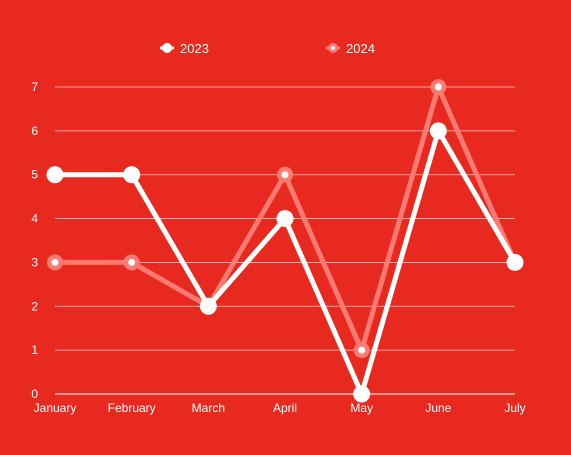 Image resolution: width=571 pixels, height=455 pixels. I want to click on legend-label-2024: 2024, so click(360, 48).